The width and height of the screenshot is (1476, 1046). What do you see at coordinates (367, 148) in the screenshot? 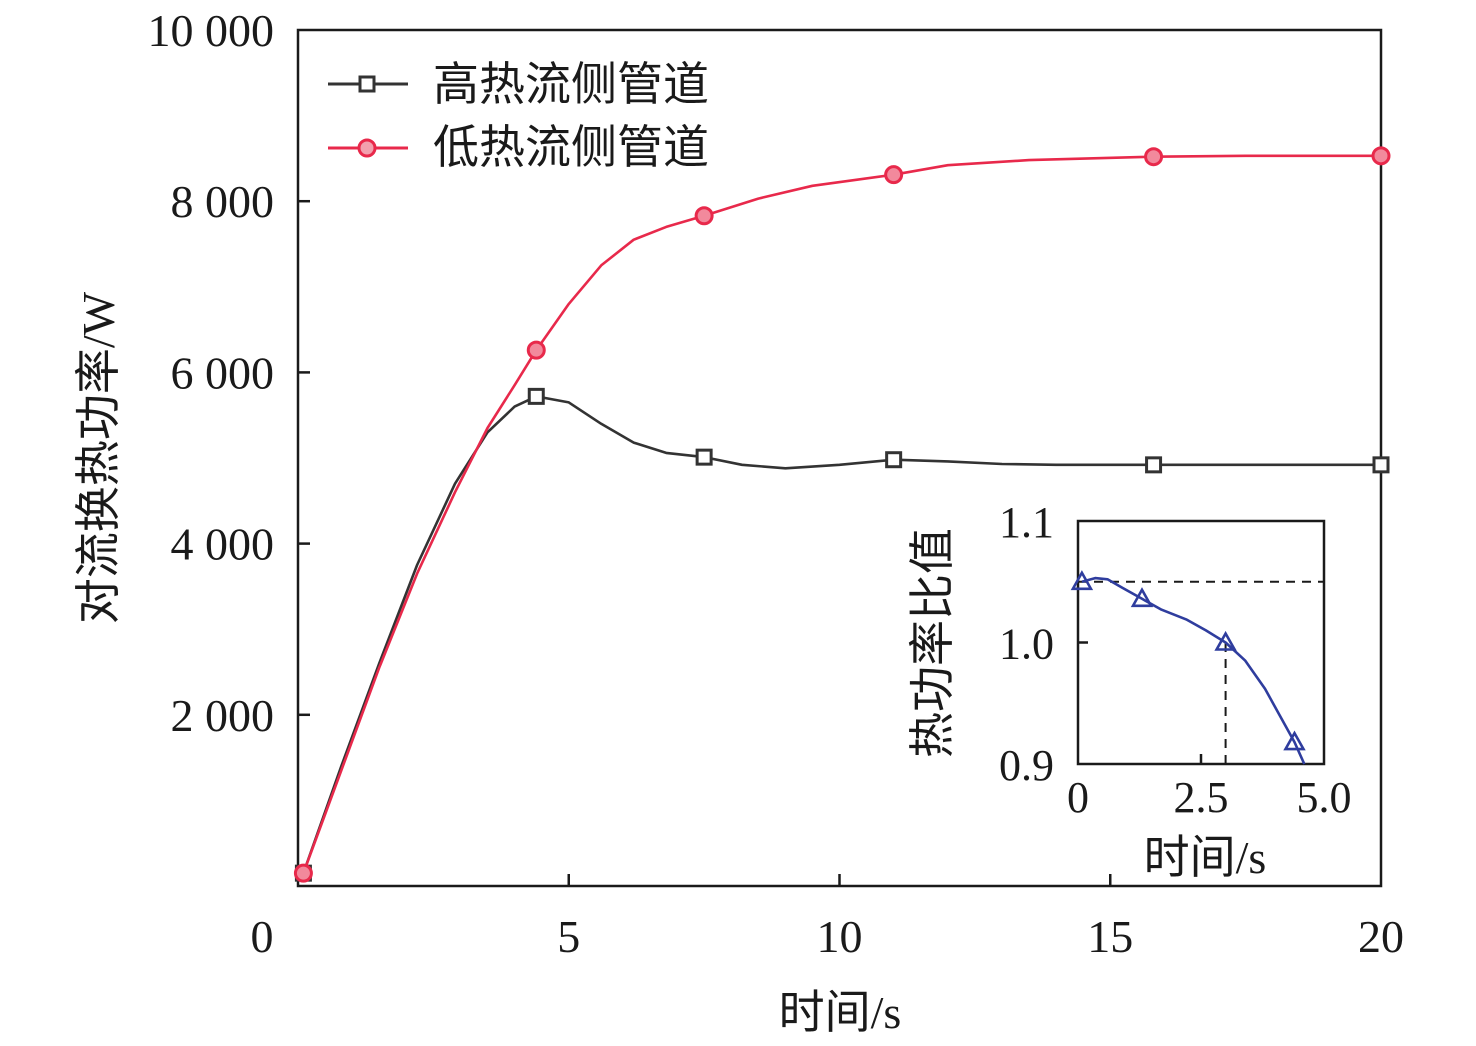
I see `legend-circle-marker` at bounding box center [367, 148].